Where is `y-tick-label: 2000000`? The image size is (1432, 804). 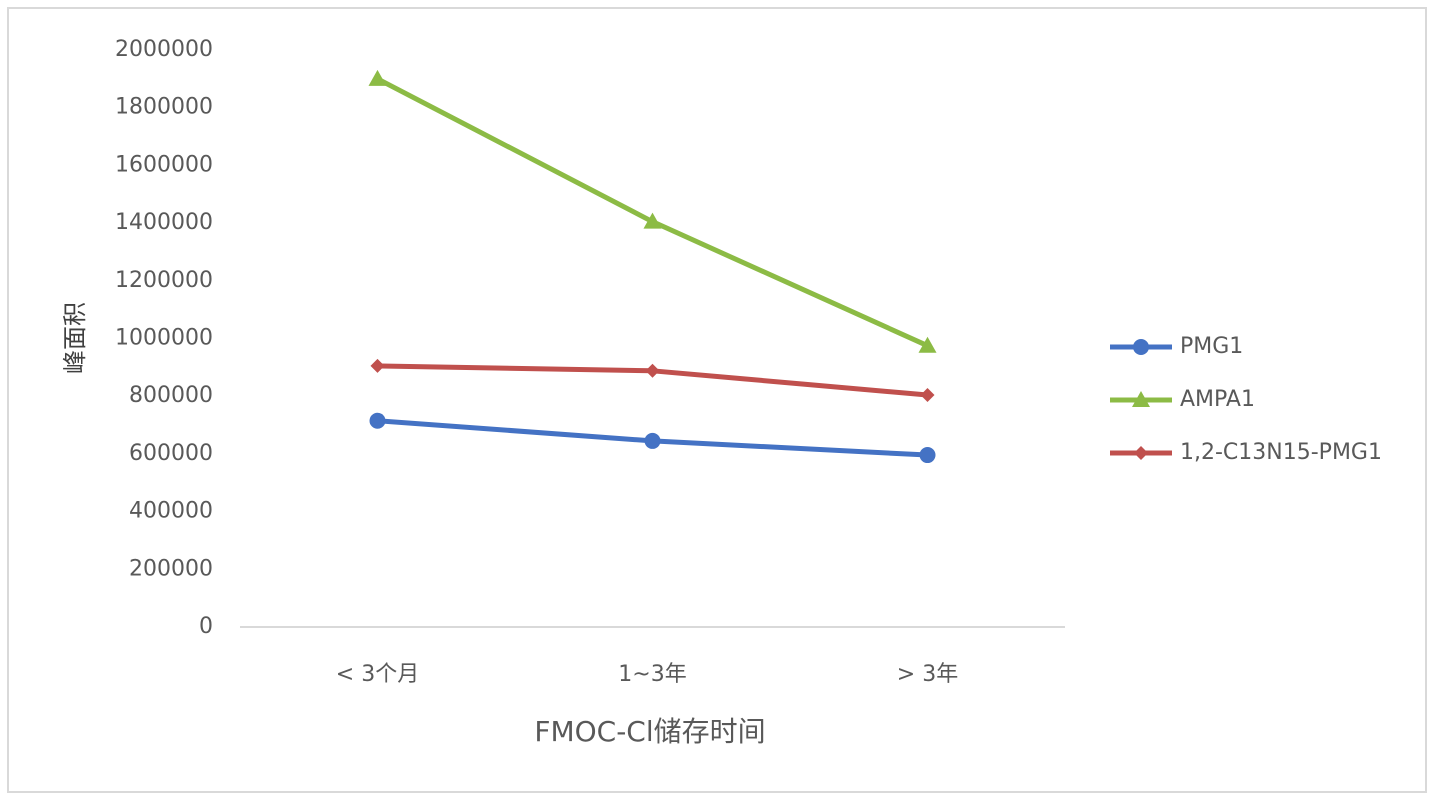
y-tick-label: 2000000 is located at coordinates (164, 49).